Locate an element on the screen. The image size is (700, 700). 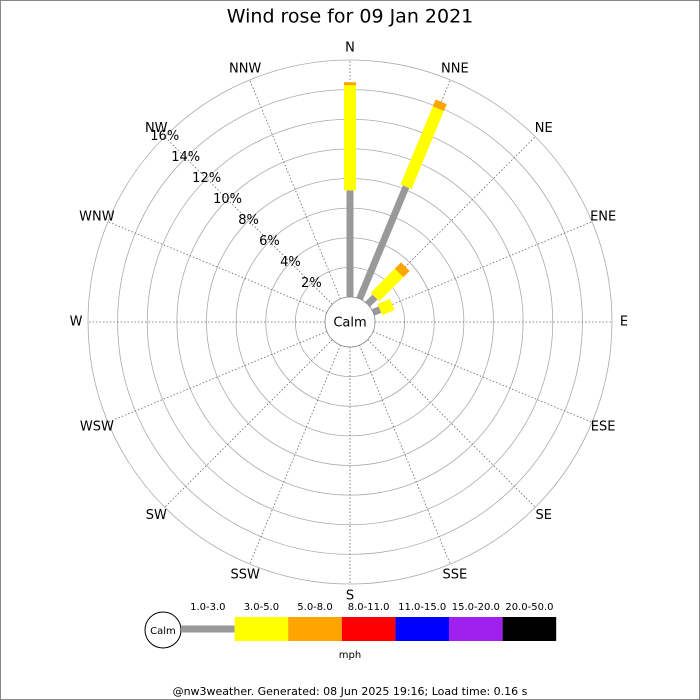
r-tick-label: 4% is located at coordinates (290, 262).